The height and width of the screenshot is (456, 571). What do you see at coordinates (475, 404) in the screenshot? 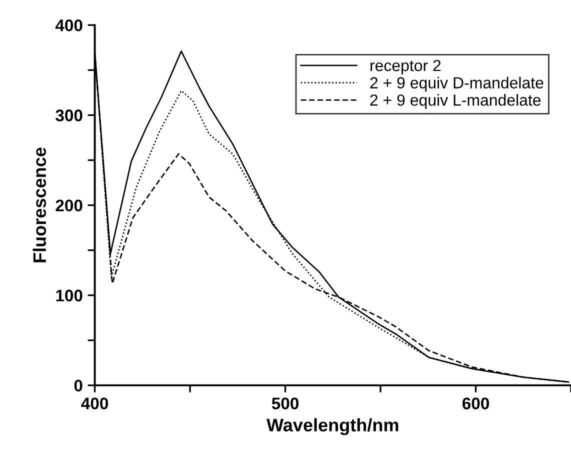
I see `x-tick-label: 600` at bounding box center [475, 404].